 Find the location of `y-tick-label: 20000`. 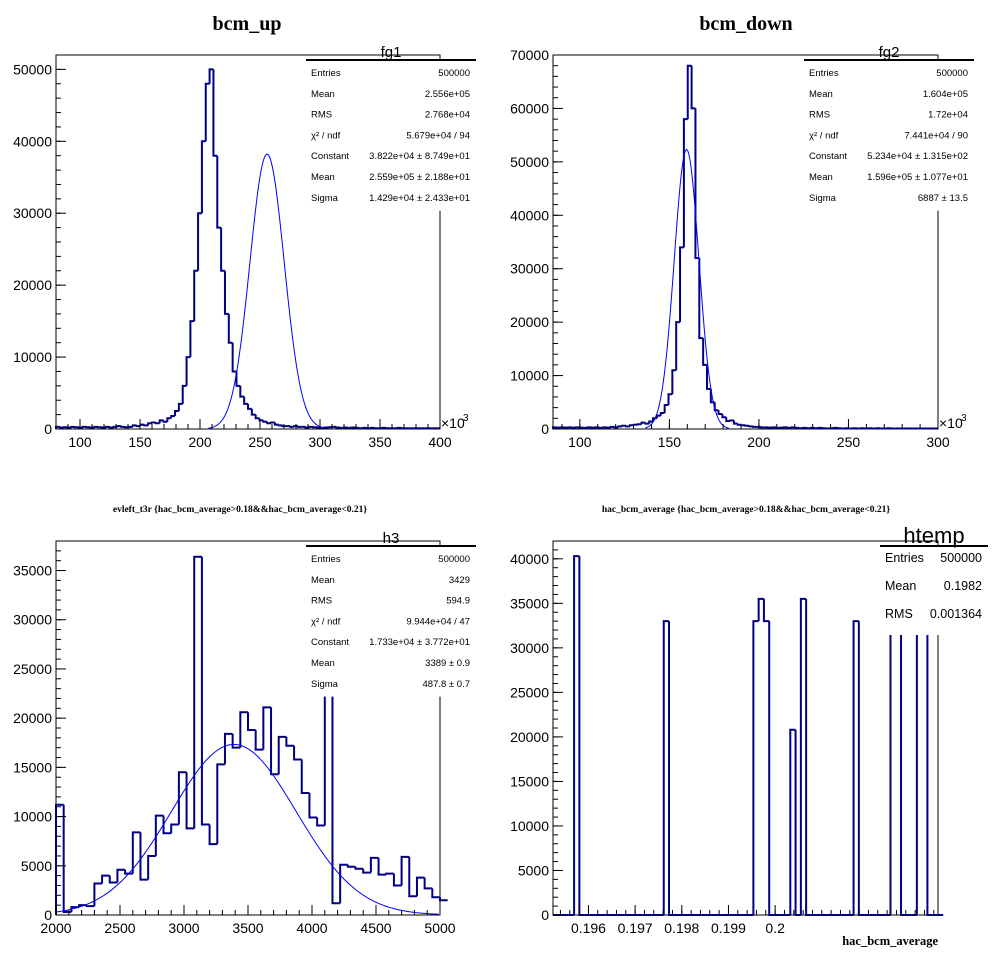

y-tick-label: 20000 is located at coordinates (32, 718).